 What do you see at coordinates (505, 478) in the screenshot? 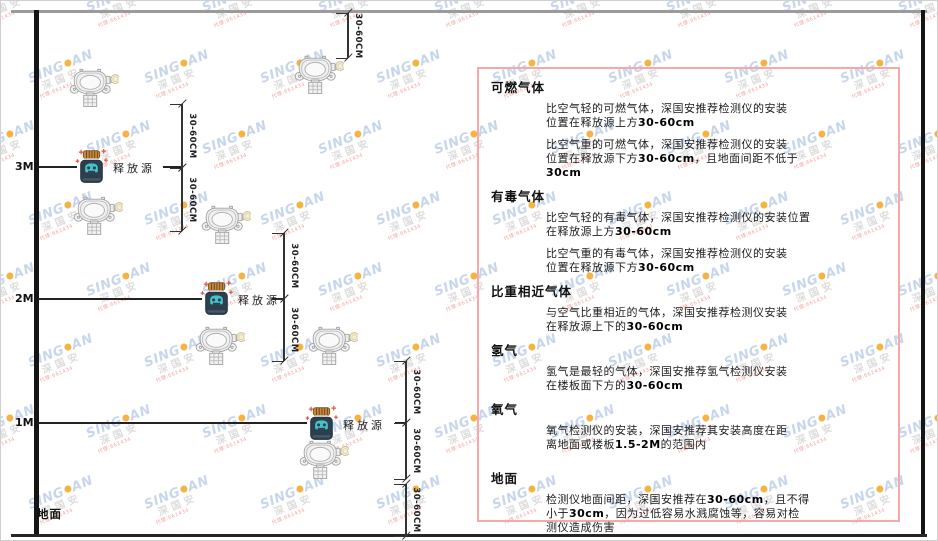
I see `section-heading: 地面` at bounding box center [505, 478].